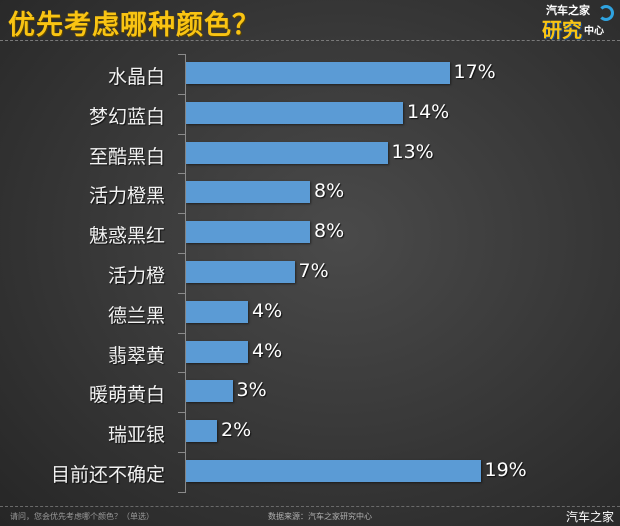 This screenshot has height=526, width=620. What do you see at coordinates (320, 516) in the screenshot?
I see `data-source: 数据来源：汽车之家研究中心` at bounding box center [320, 516].